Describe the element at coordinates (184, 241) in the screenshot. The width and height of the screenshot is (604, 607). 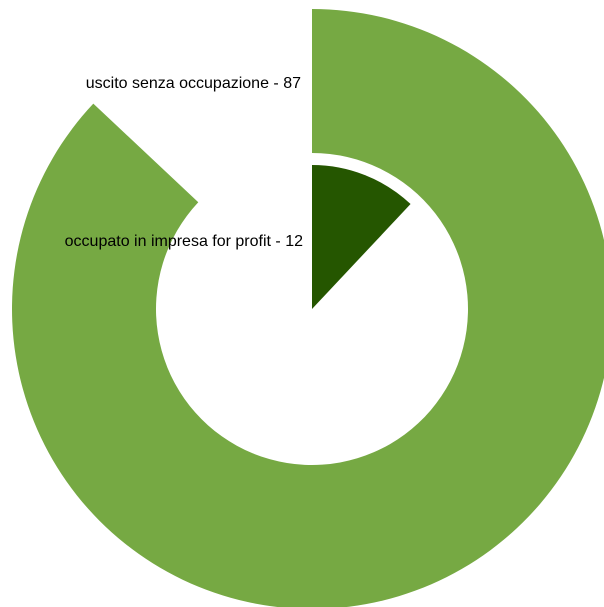
I see `label-occupato-impresa-for-profit: occupato in impresa for profit - 12` at that location.